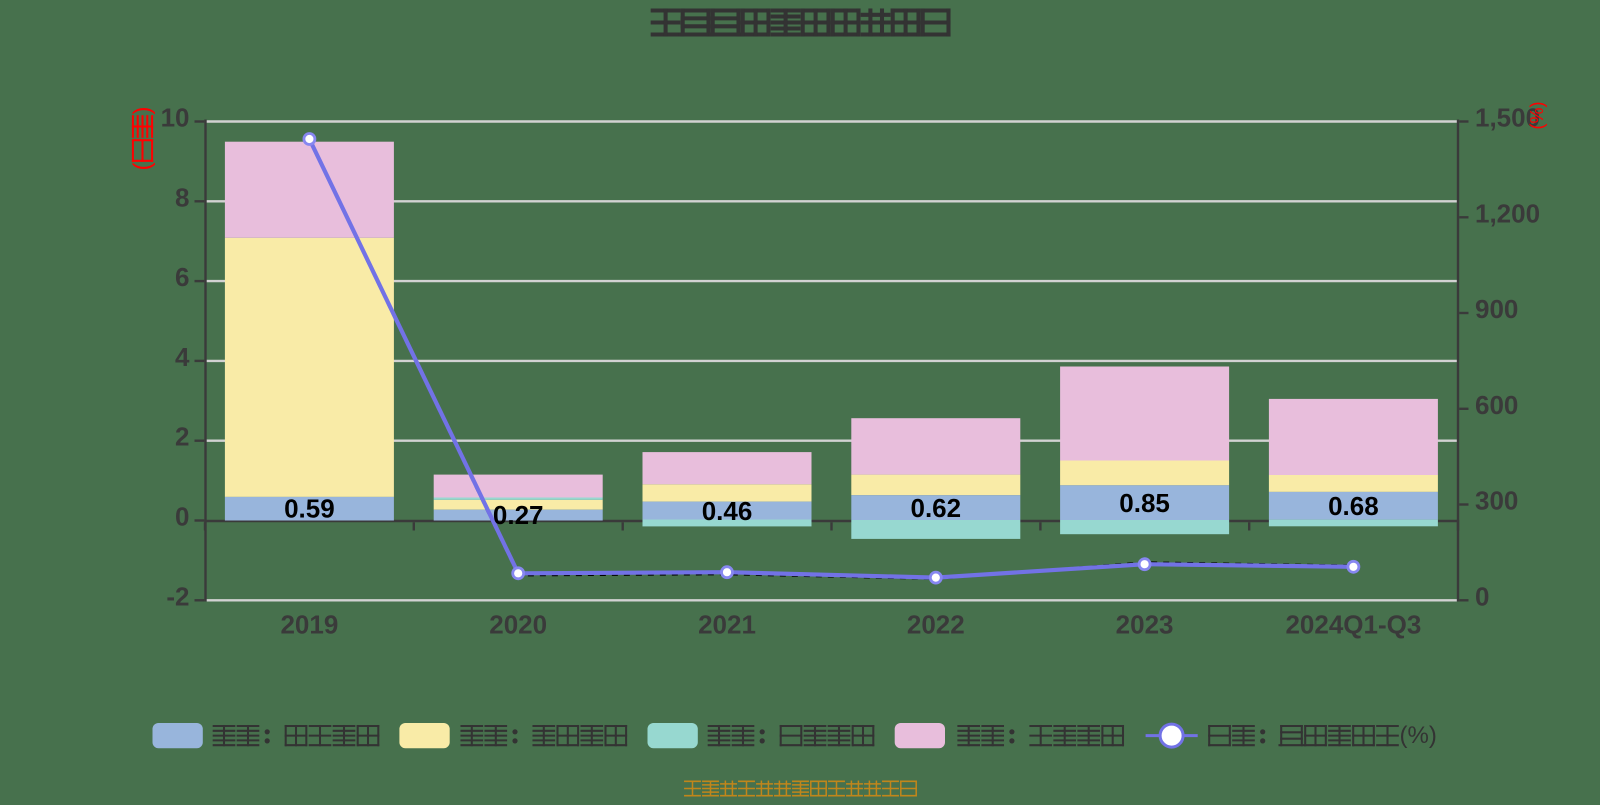 Image resolution: width=1600 pixels, height=805 pixels. I want to click on svg-text: 0.68, so click(1353, 506).